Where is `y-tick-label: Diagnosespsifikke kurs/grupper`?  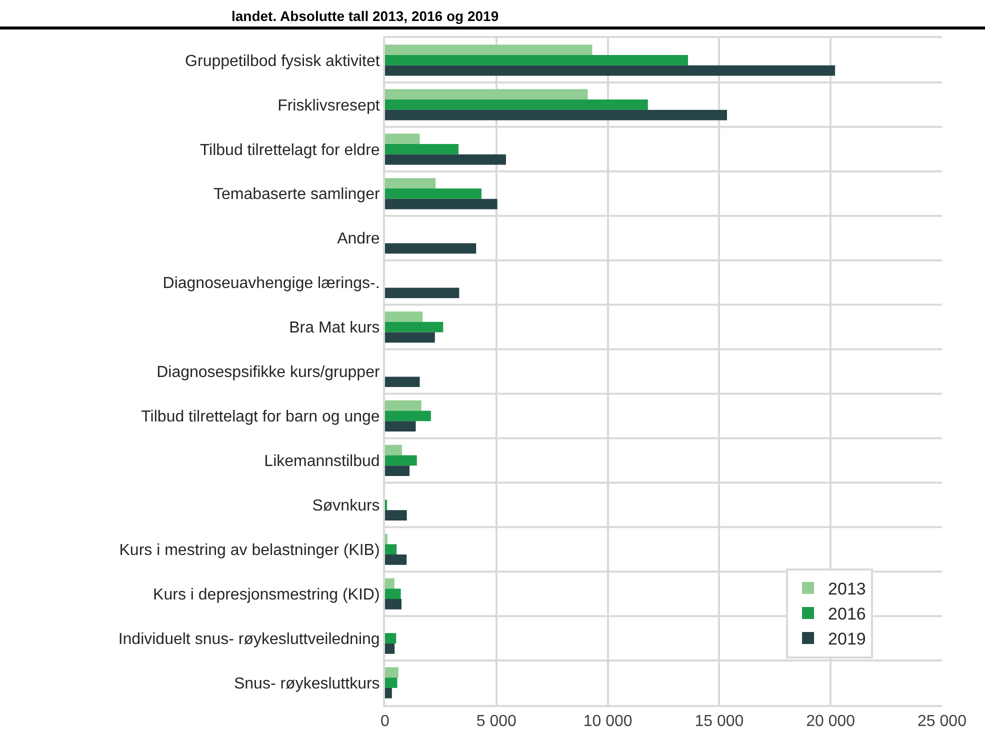
y-tick-label: Diagnosespsifikke kurs/grupper is located at coordinates (268, 373).